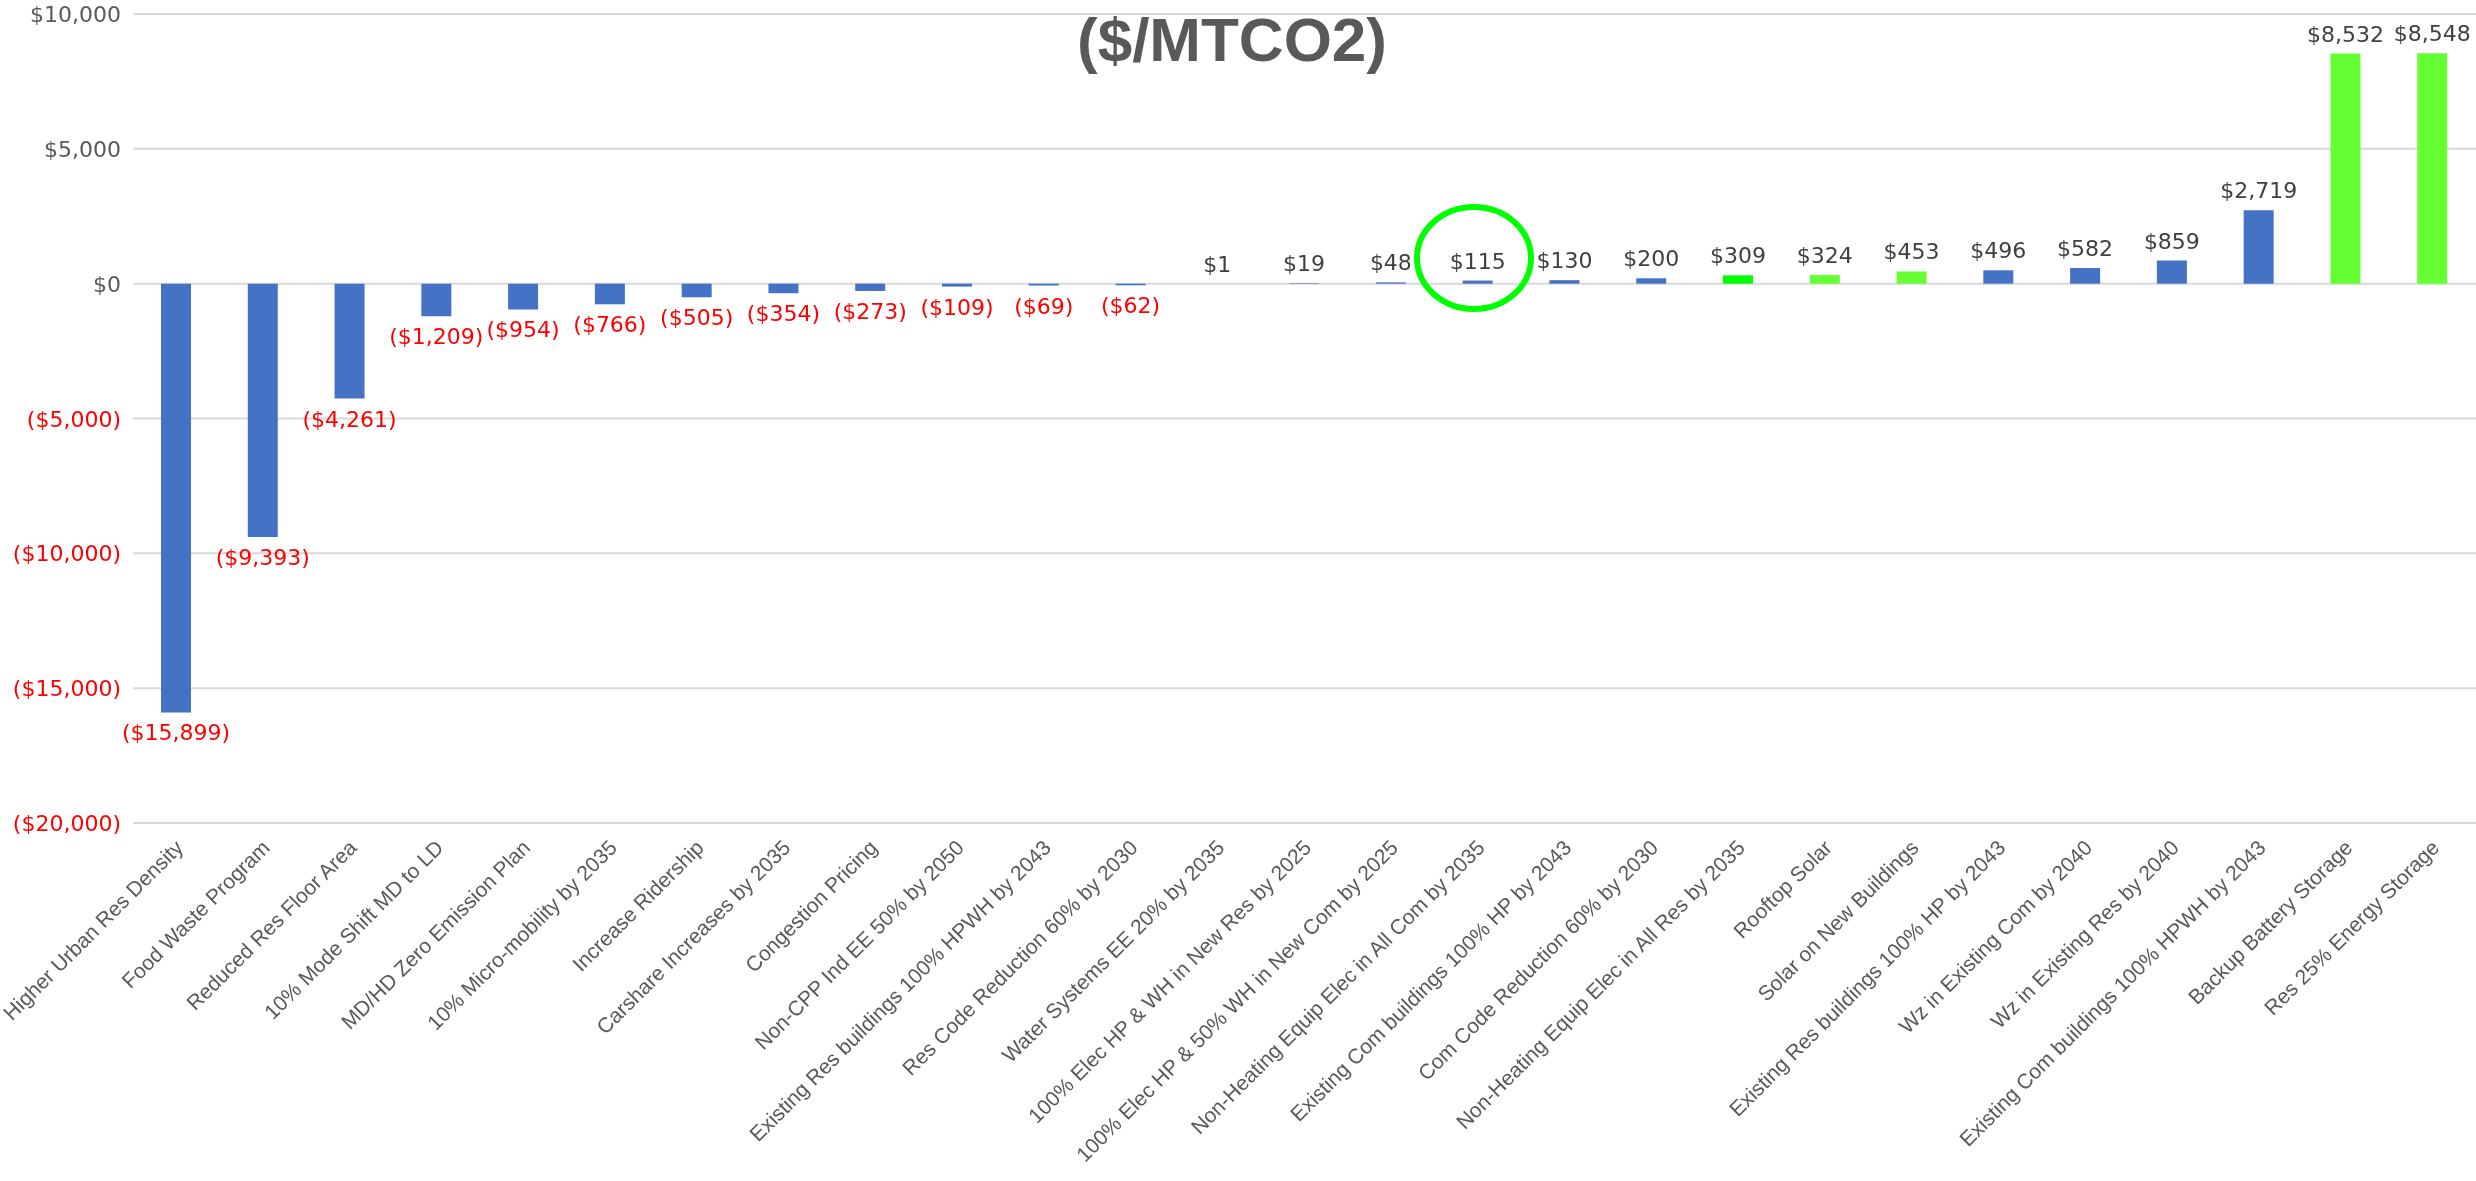 The width and height of the screenshot is (2476, 1181). Describe the element at coordinates (73, 419) in the screenshot. I see `y-tick-label: ($5,000)` at that location.